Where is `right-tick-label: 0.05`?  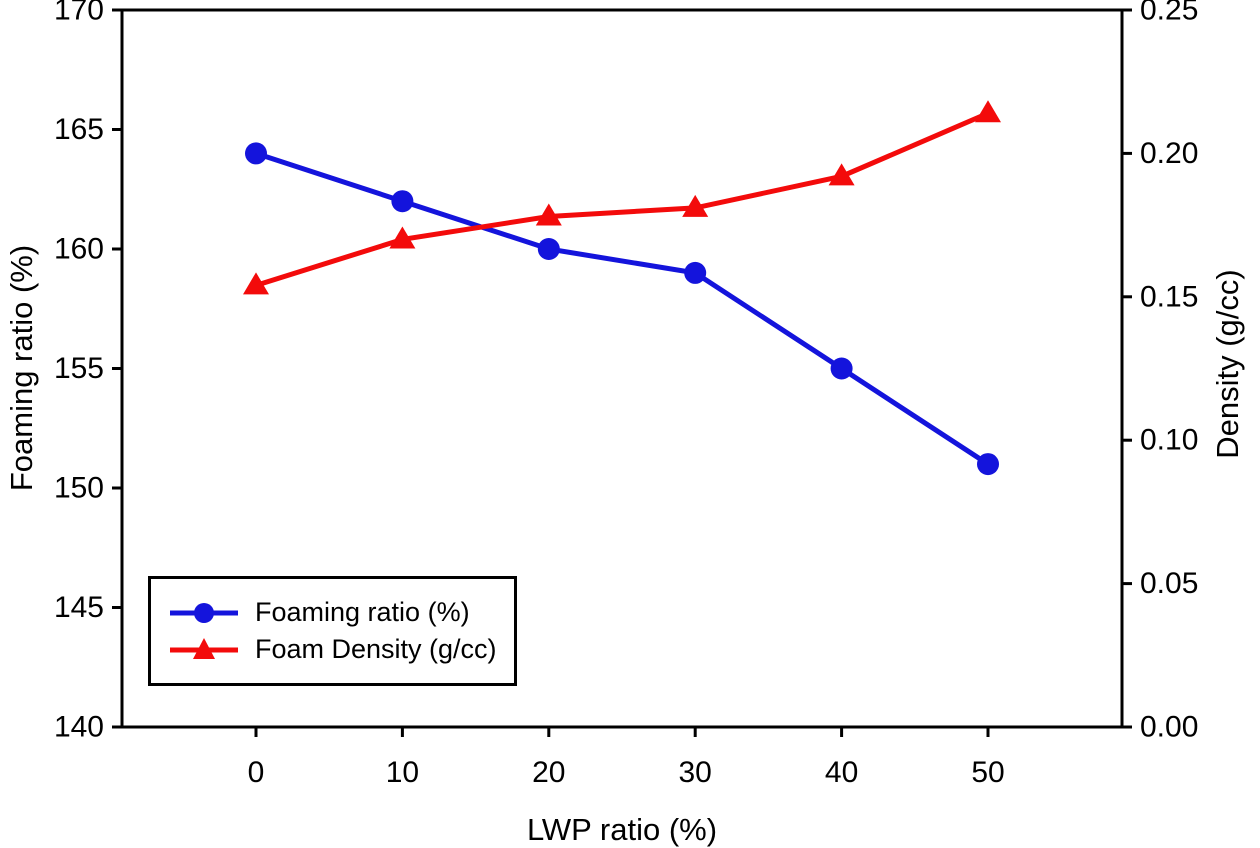
right-tick-label: 0.05 is located at coordinates (1169, 583).